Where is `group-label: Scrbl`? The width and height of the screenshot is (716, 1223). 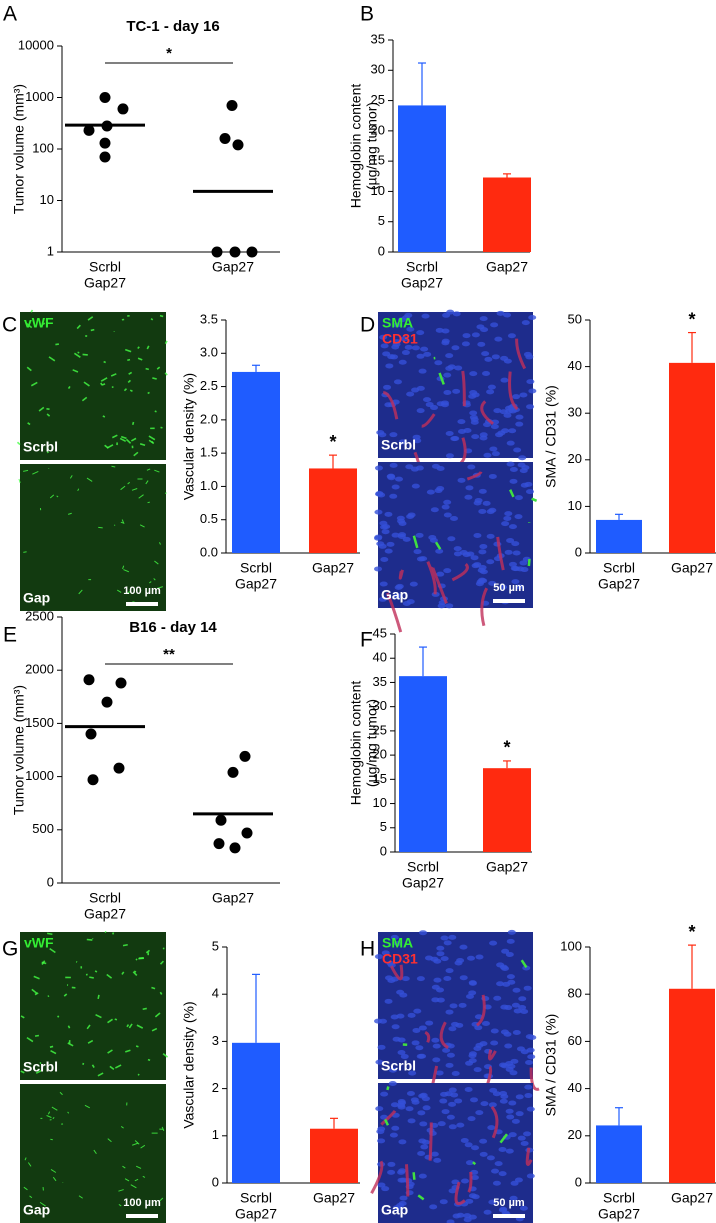
group-label: Scrbl is located at coordinates (398, 1066).